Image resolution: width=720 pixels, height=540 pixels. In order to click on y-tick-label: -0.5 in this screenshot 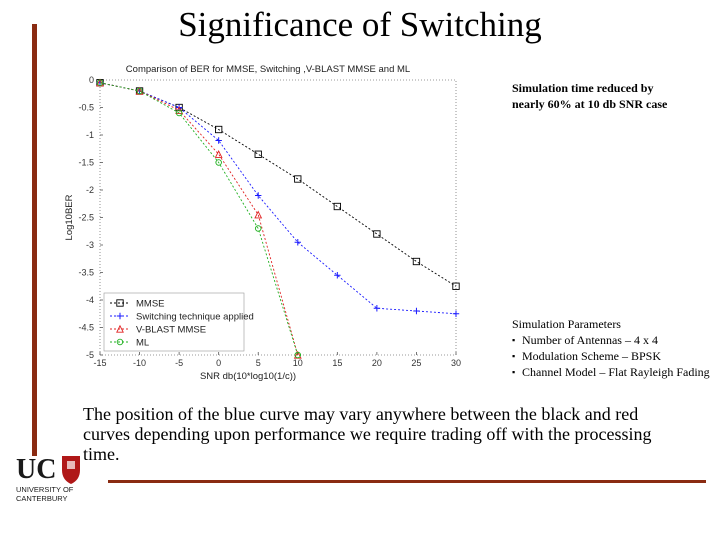, I will do `click(86, 108)`.